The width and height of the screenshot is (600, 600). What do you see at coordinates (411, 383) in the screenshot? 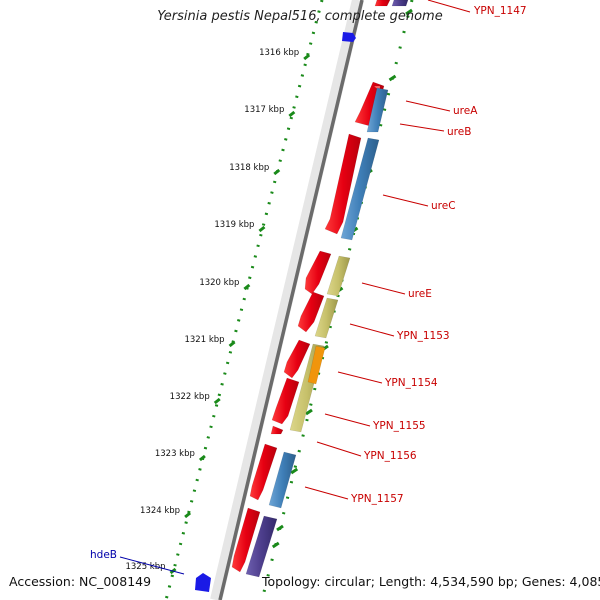
I see `gene-label: YPN_1154` at bounding box center [411, 383].